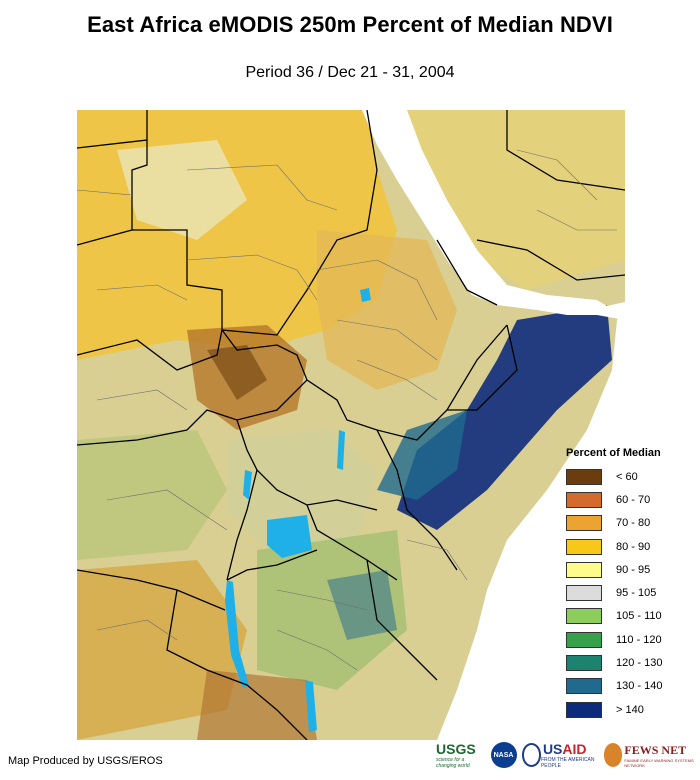  What do you see at coordinates (613, 453) in the screenshot?
I see `legend-title: Percent of Median` at bounding box center [613, 453].